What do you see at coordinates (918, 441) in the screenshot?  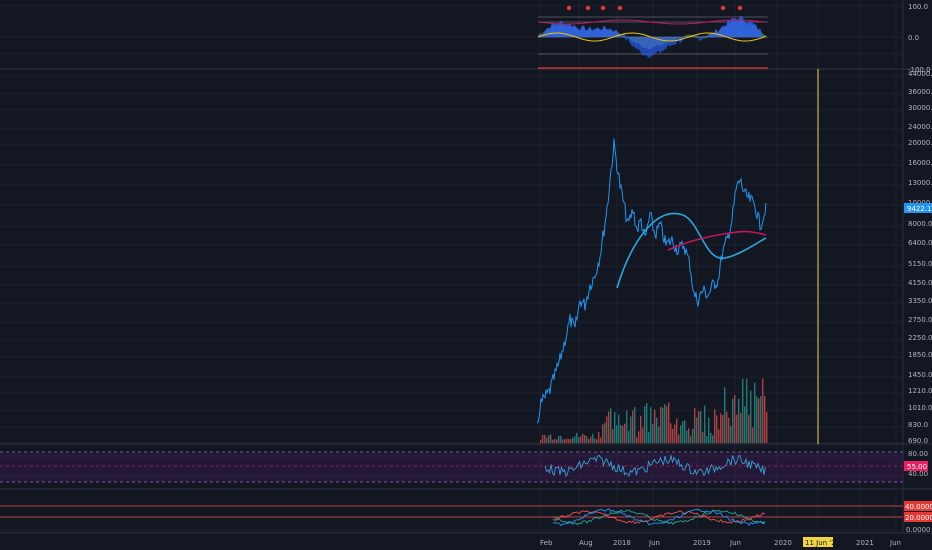 I see `price-axis-label: 690.0` at bounding box center [918, 441].